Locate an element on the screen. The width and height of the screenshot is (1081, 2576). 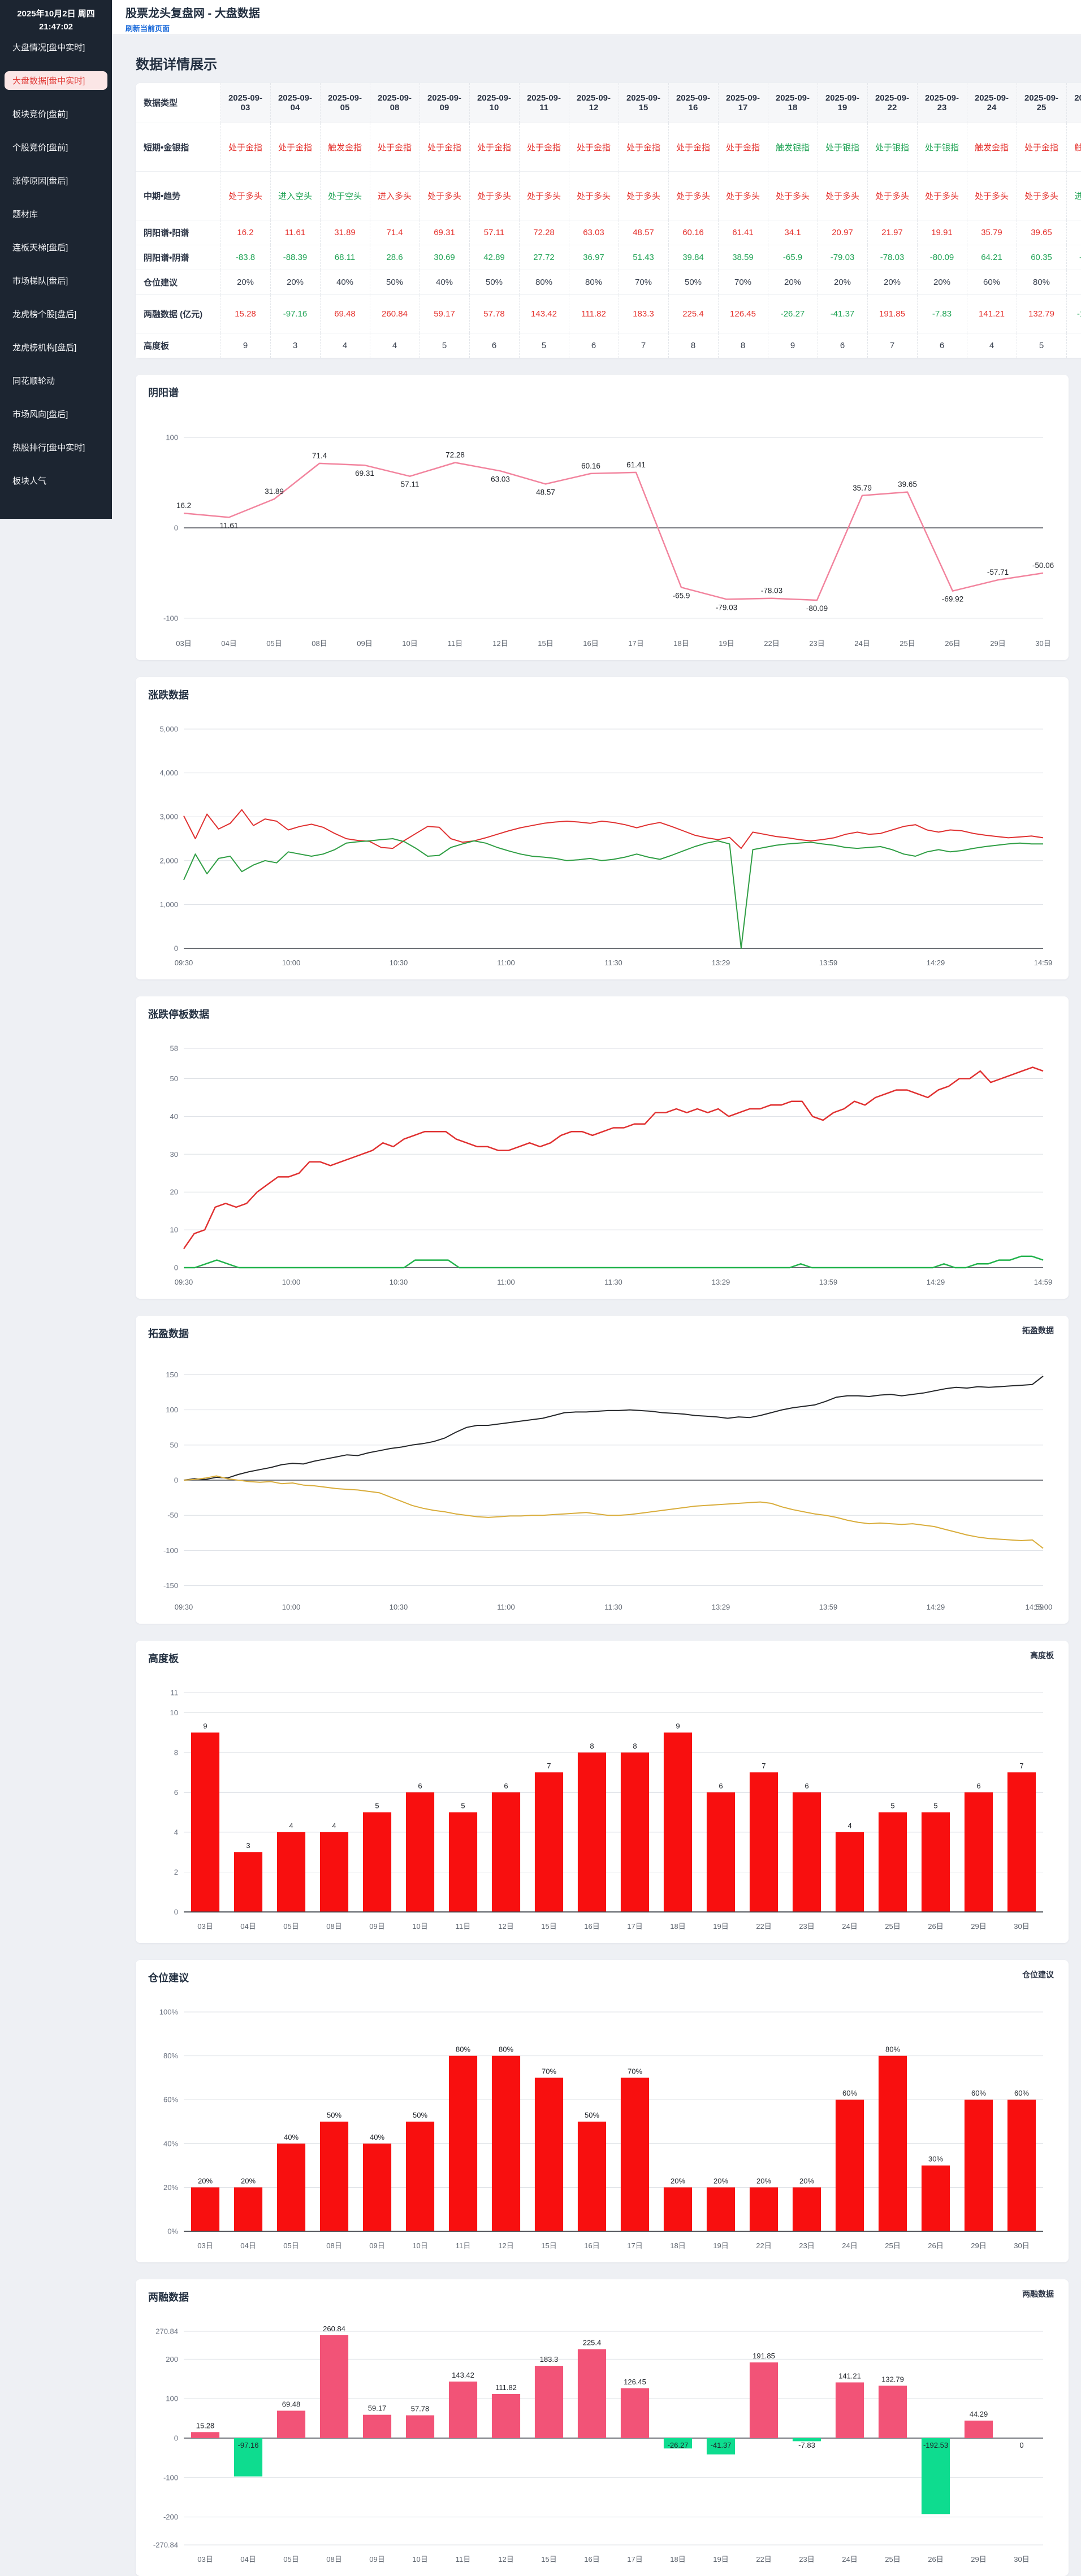
table-cell: -26.27 is located at coordinates (793, 313).